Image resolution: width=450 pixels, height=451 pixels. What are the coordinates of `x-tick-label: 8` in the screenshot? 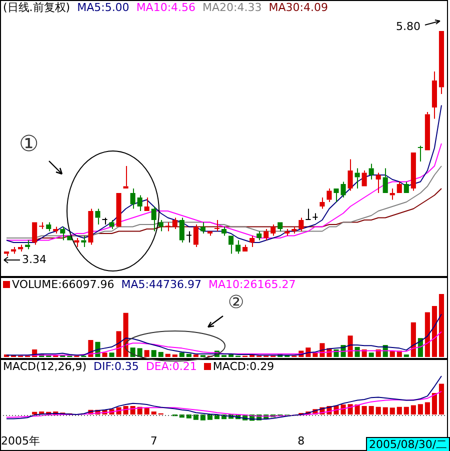 It's located at (301, 441).